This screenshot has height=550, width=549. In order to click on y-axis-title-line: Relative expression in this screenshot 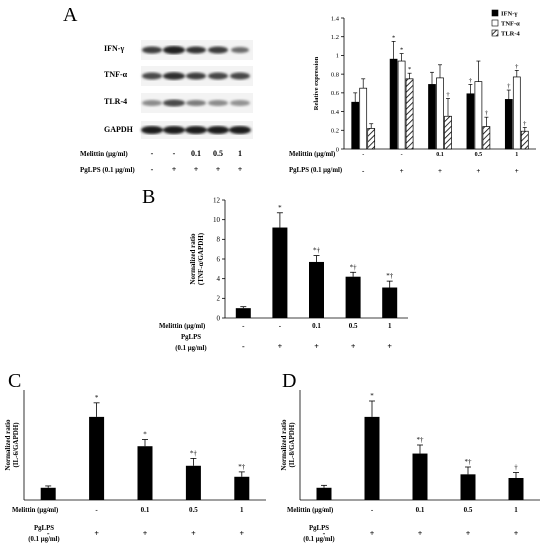, I will do `click(316, 83)`.